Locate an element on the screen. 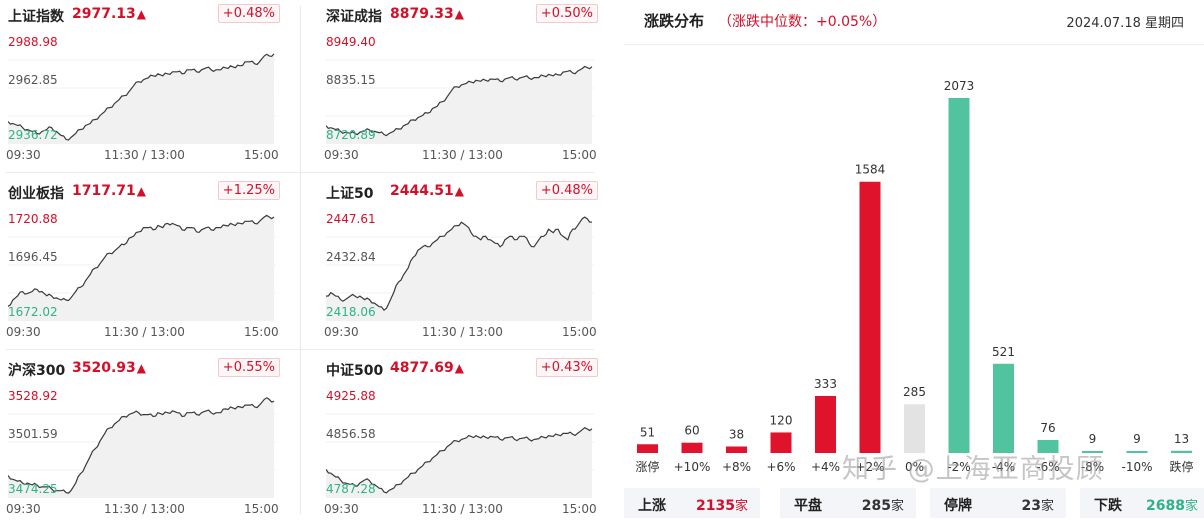 This screenshot has height=520, width=1204. index-change-badge: +0.48% is located at coordinates (248, 13).